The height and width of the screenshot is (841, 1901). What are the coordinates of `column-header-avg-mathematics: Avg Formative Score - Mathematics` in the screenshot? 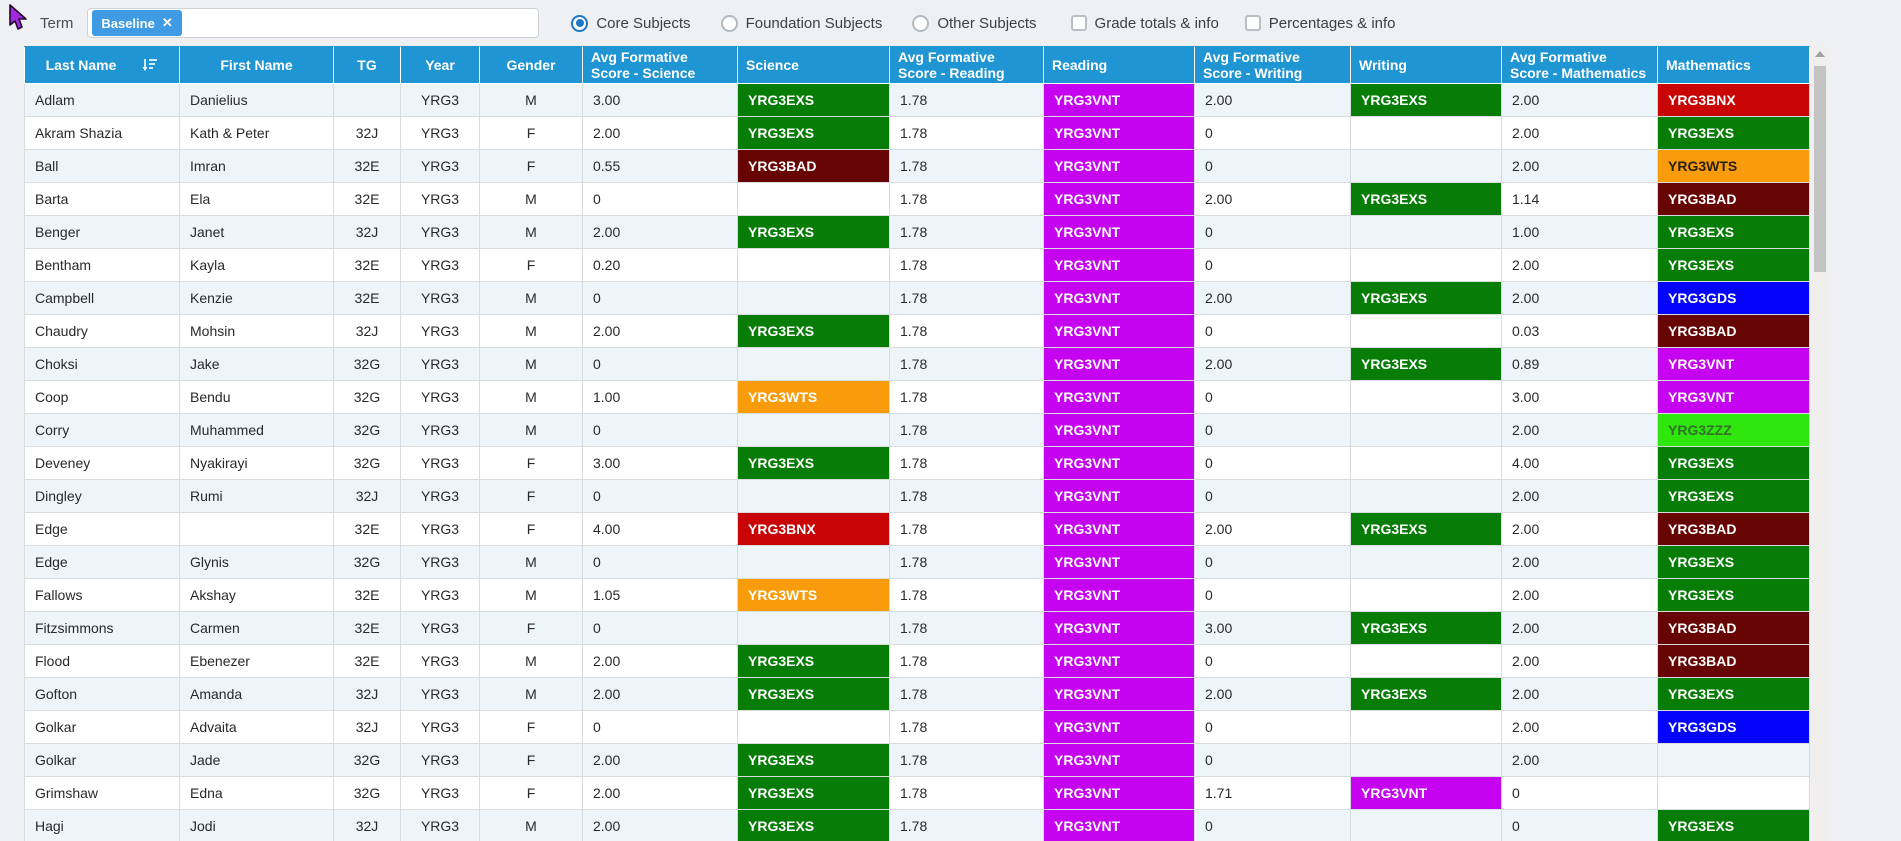 It's located at (1579, 65).